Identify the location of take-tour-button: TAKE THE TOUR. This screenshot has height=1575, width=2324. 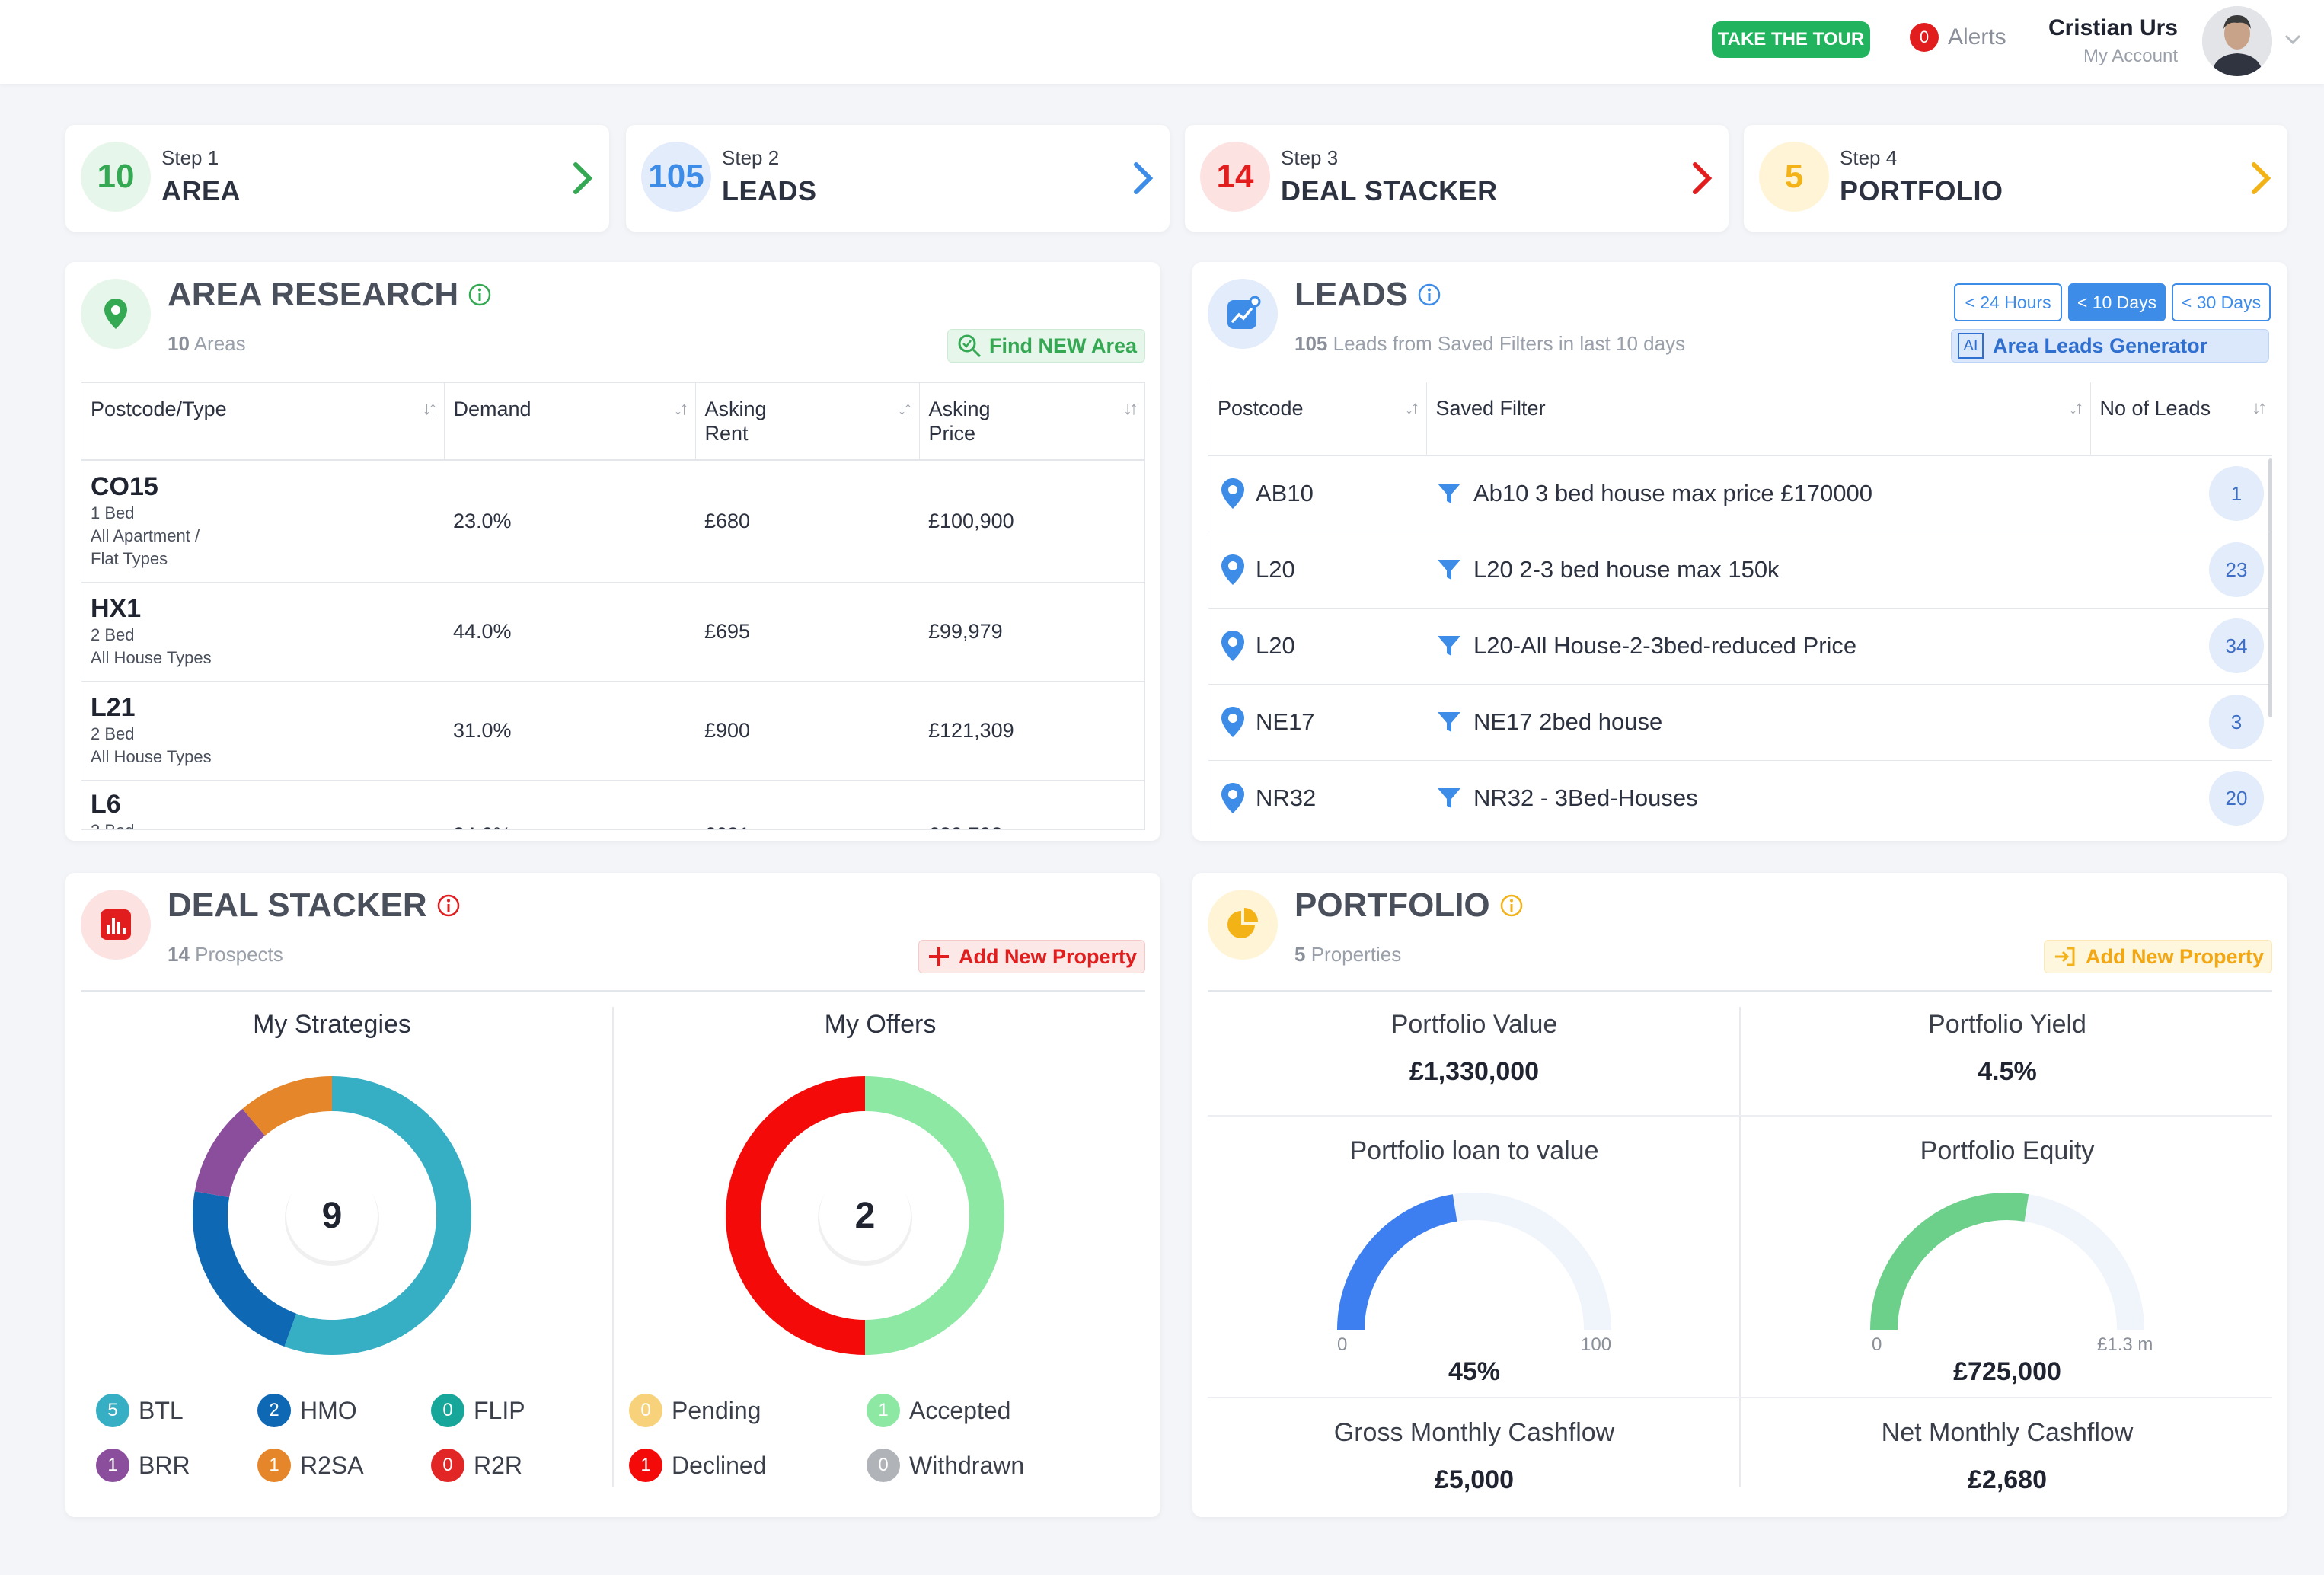
(1791, 39).